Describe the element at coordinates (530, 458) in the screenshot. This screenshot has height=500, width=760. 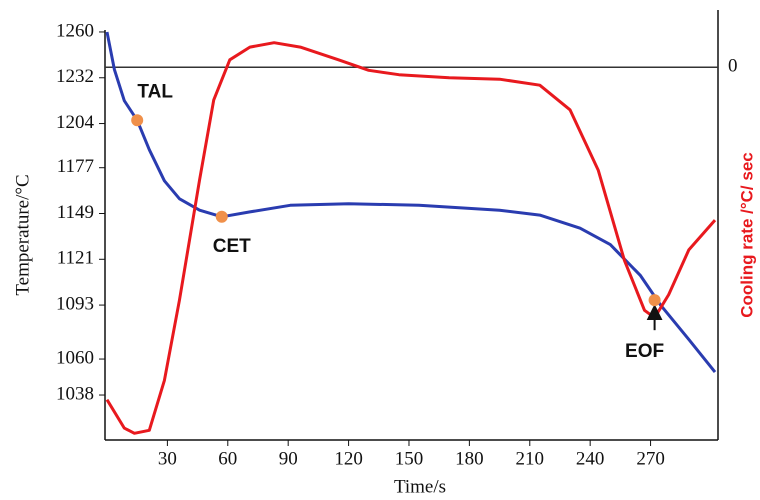
I see `x-tick-label: 210` at that location.